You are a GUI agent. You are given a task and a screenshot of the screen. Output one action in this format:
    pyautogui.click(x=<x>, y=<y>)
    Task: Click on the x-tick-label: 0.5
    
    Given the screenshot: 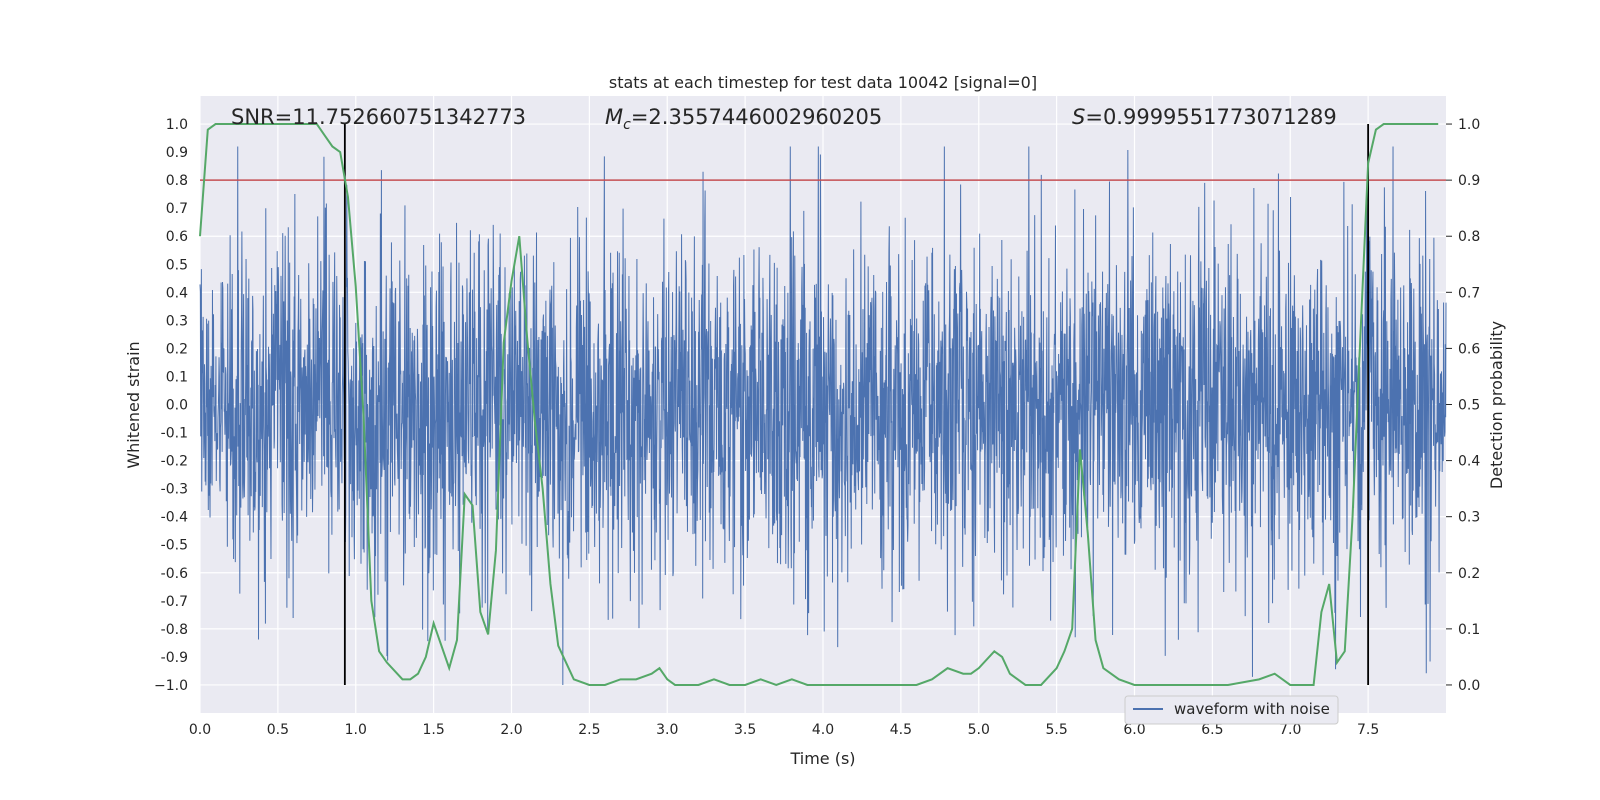 What is the action you would take?
    pyautogui.click(x=278, y=730)
    